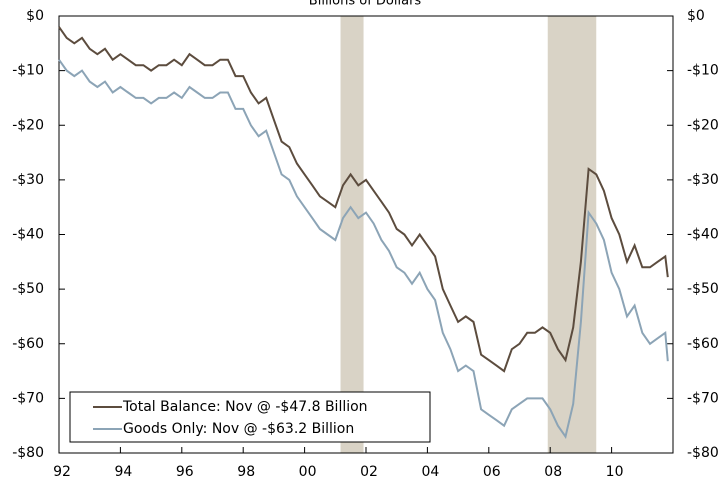 The width and height of the screenshot is (722, 487). I want to click on y-tick-label: -$10, so click(28, 71).